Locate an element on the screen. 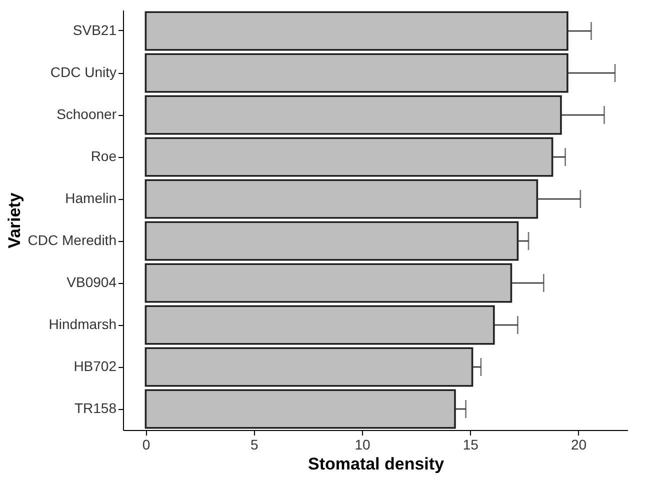 The image size is (667, 483). y-tick-label: CDC Meredith is located at coordinates (72, 240).